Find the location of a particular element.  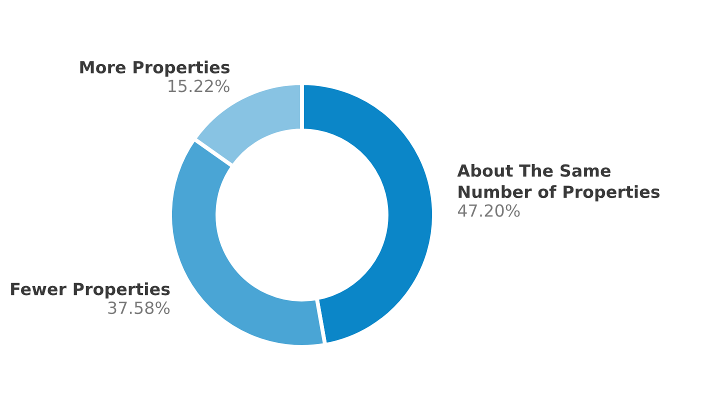

slice-label: More Properties is located at coordinates (155, 68).